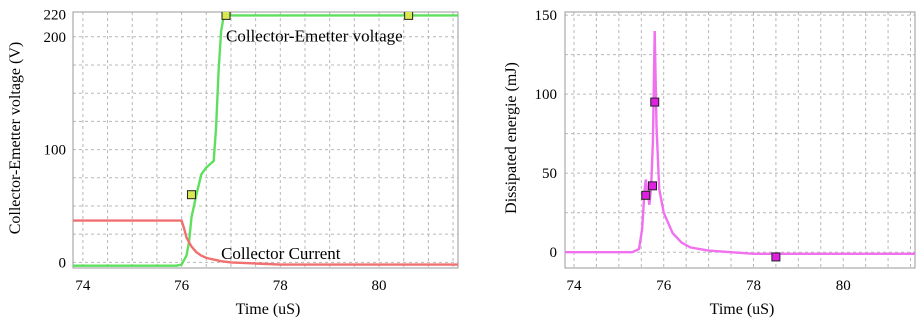  I want to click on y-tick-label: 50, so click(549, 174).